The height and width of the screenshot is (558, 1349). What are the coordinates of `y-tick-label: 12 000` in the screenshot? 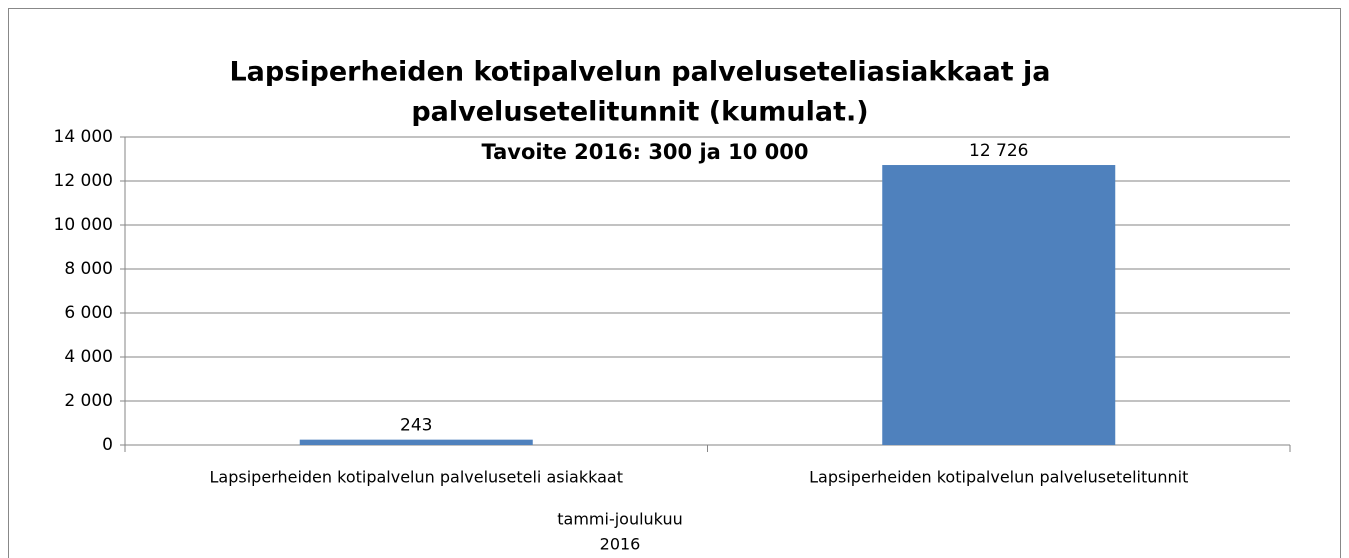 It's located at (83, 181).